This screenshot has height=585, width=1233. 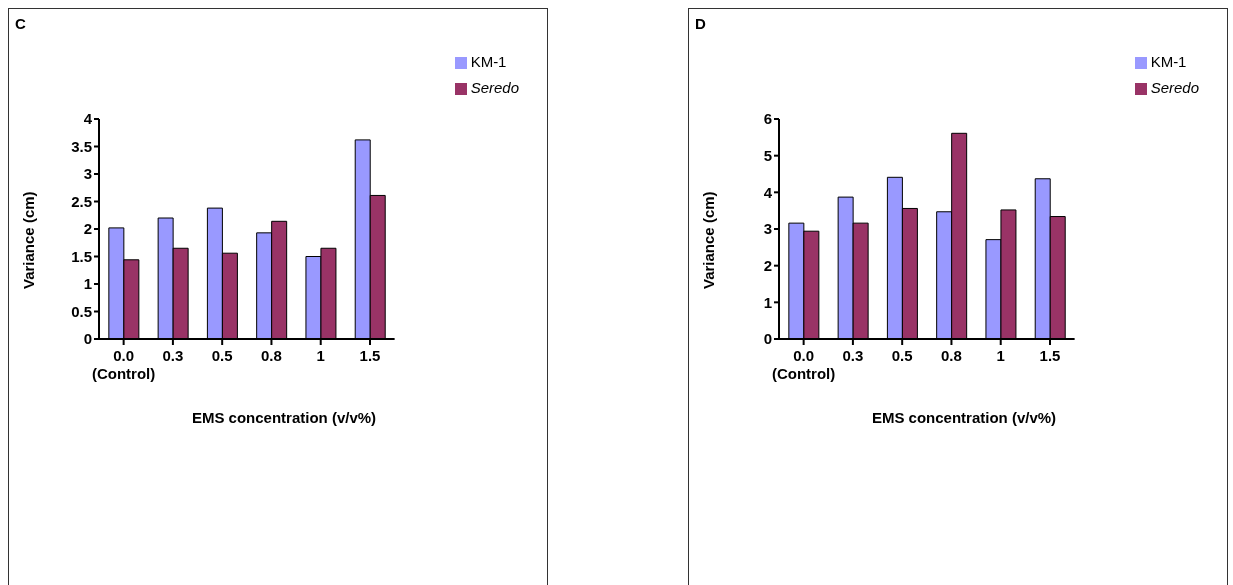 What do you see at coordinates (767, 155) in the screenshot?
I see `y-tick-label: 5` at bounding box center [767, 155].